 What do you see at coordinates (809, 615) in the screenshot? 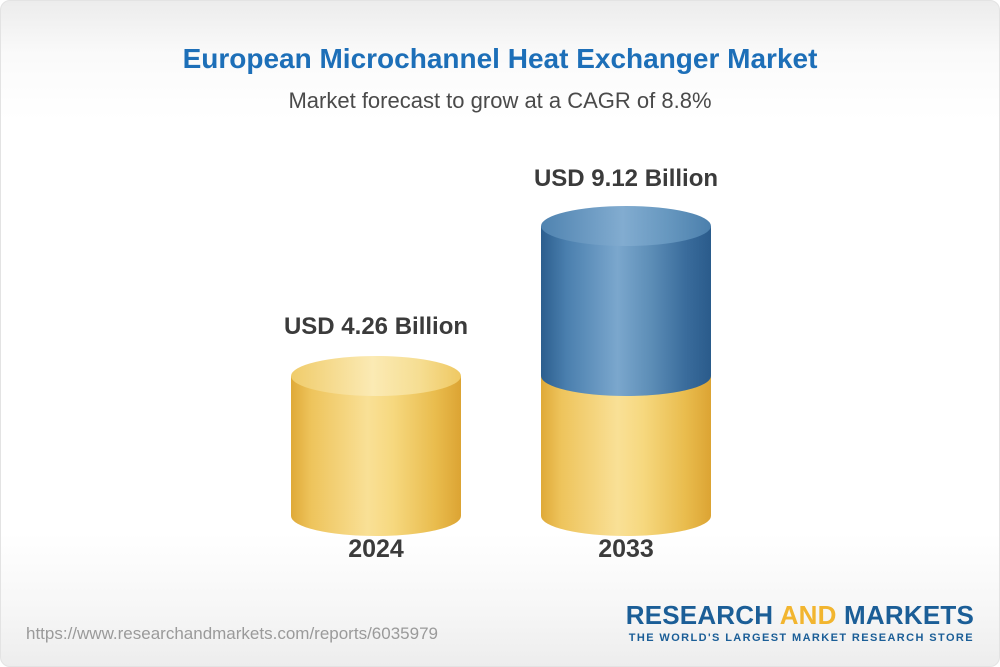
I see `logo-word-and: AND` at bounding box center [809, 615].